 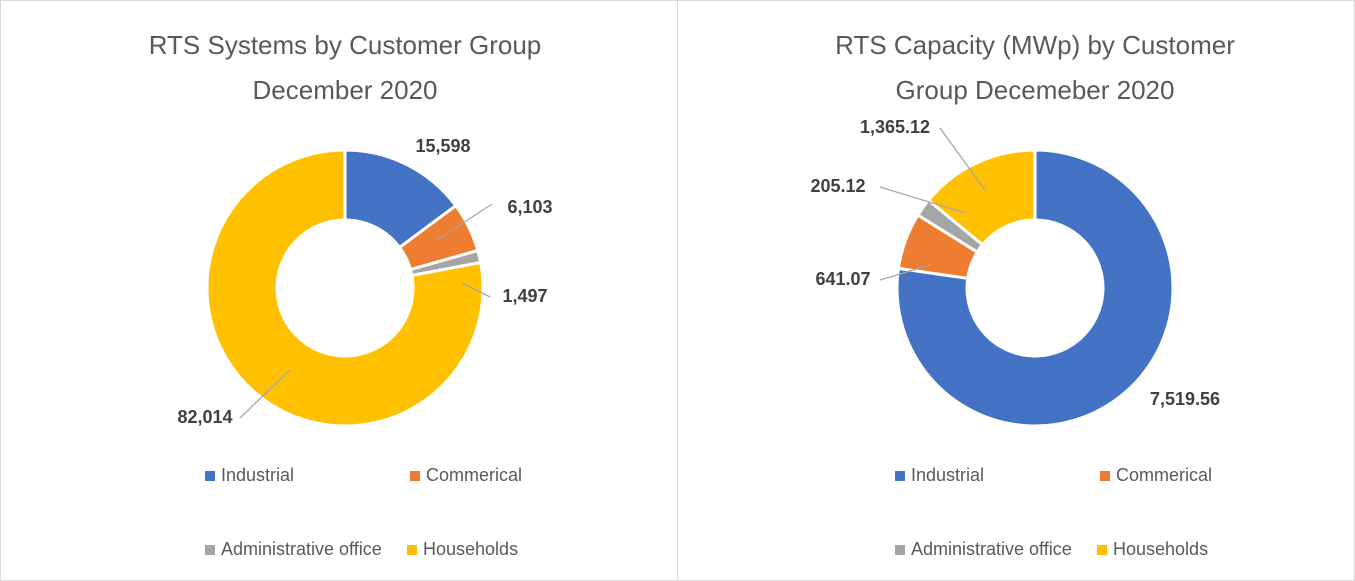 I want to click on data-label: 1,497, so click(x=524, y=296).